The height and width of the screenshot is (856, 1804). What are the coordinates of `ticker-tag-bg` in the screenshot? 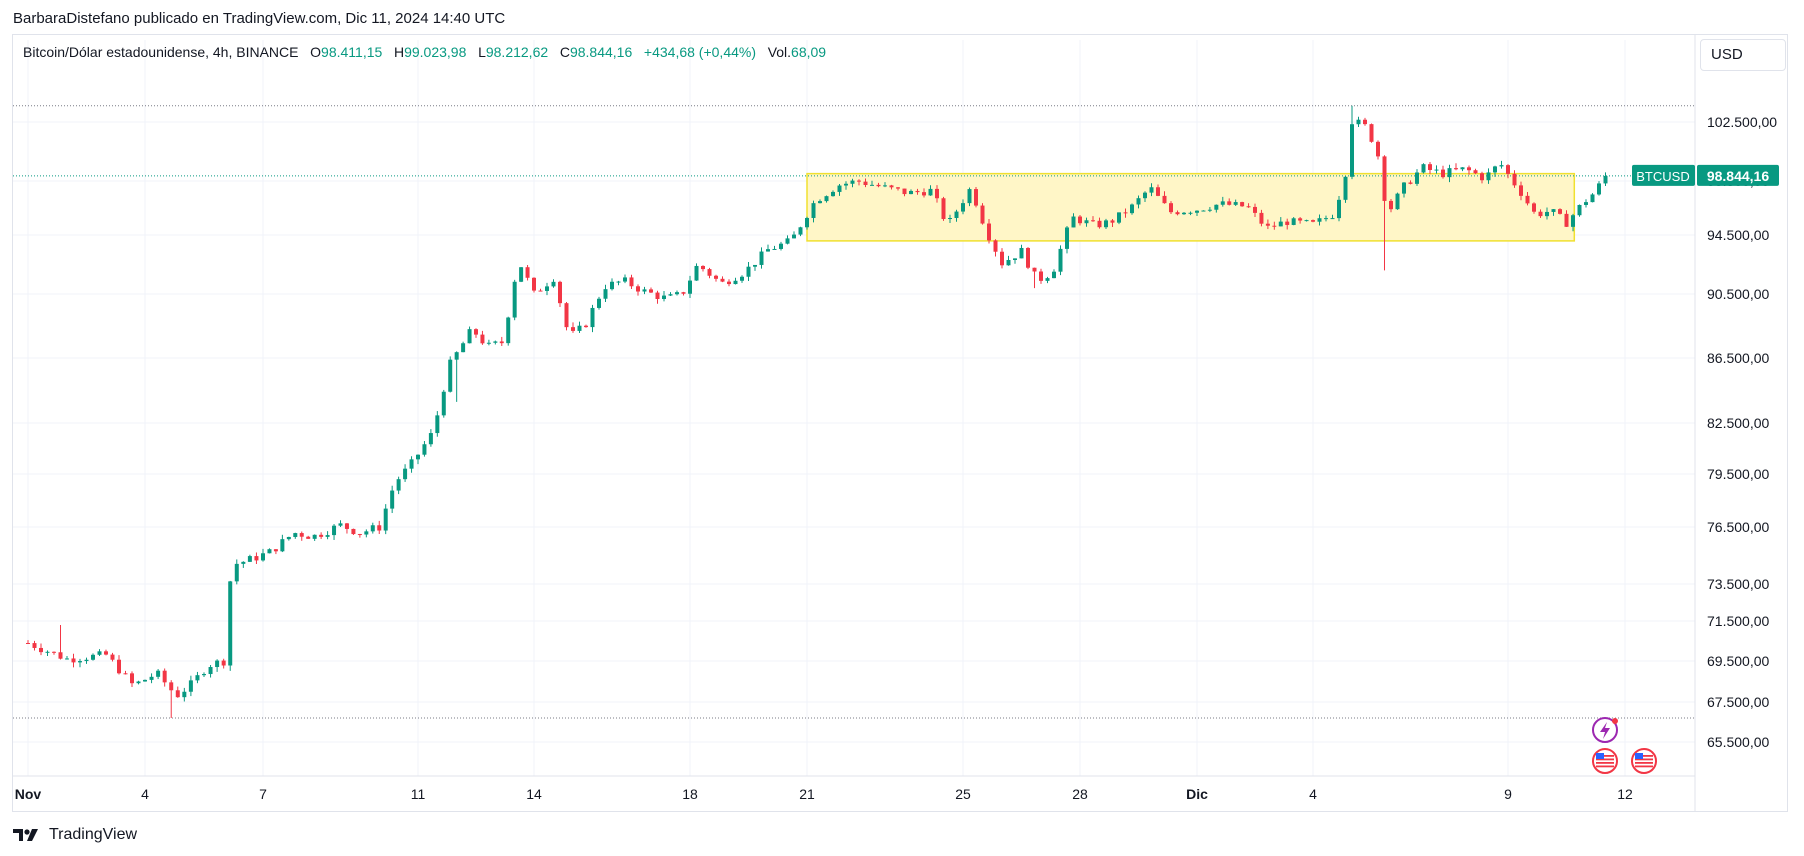 It's located at (1663, 175).